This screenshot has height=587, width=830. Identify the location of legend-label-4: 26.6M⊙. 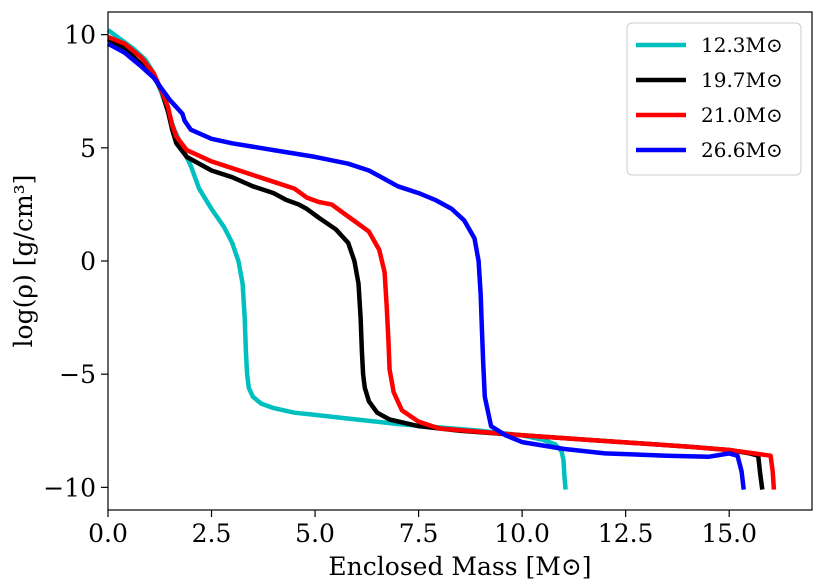
(742, 150).